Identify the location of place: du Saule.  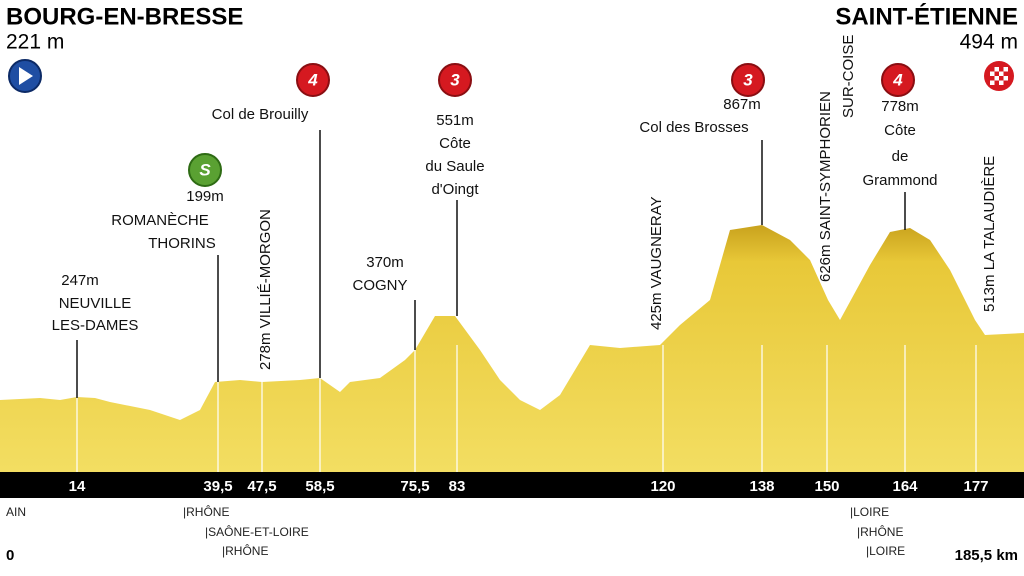
(454, 166).